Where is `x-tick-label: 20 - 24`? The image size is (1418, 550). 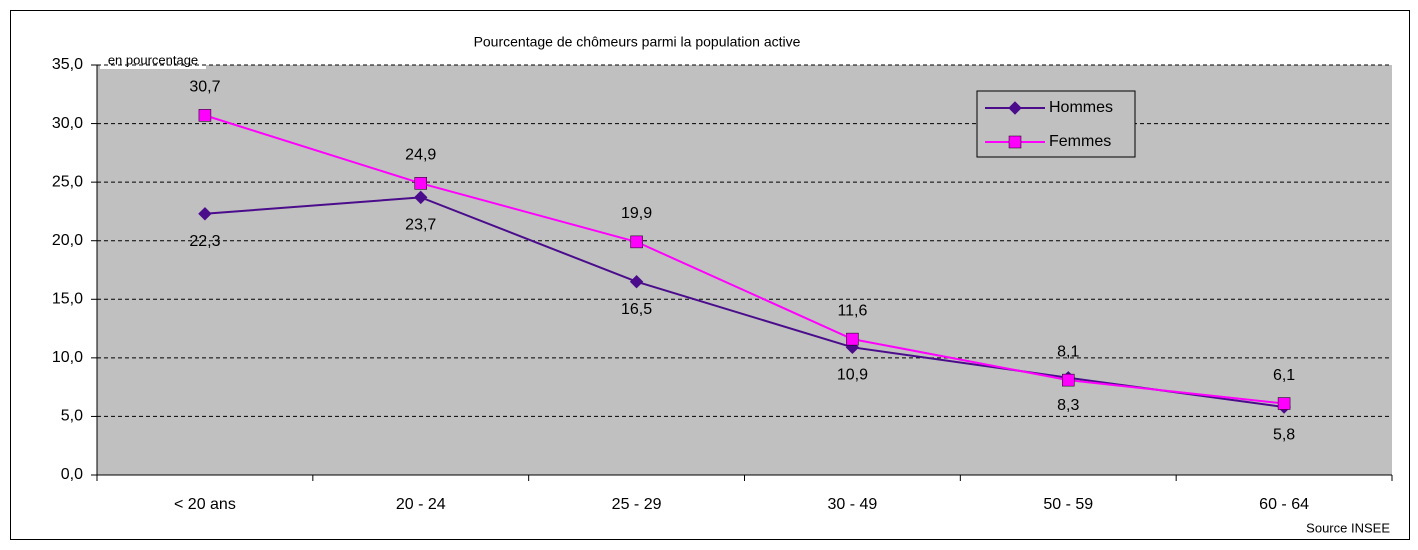
x-tick-label: 20 - 24 is located at coordinates (421, 504).